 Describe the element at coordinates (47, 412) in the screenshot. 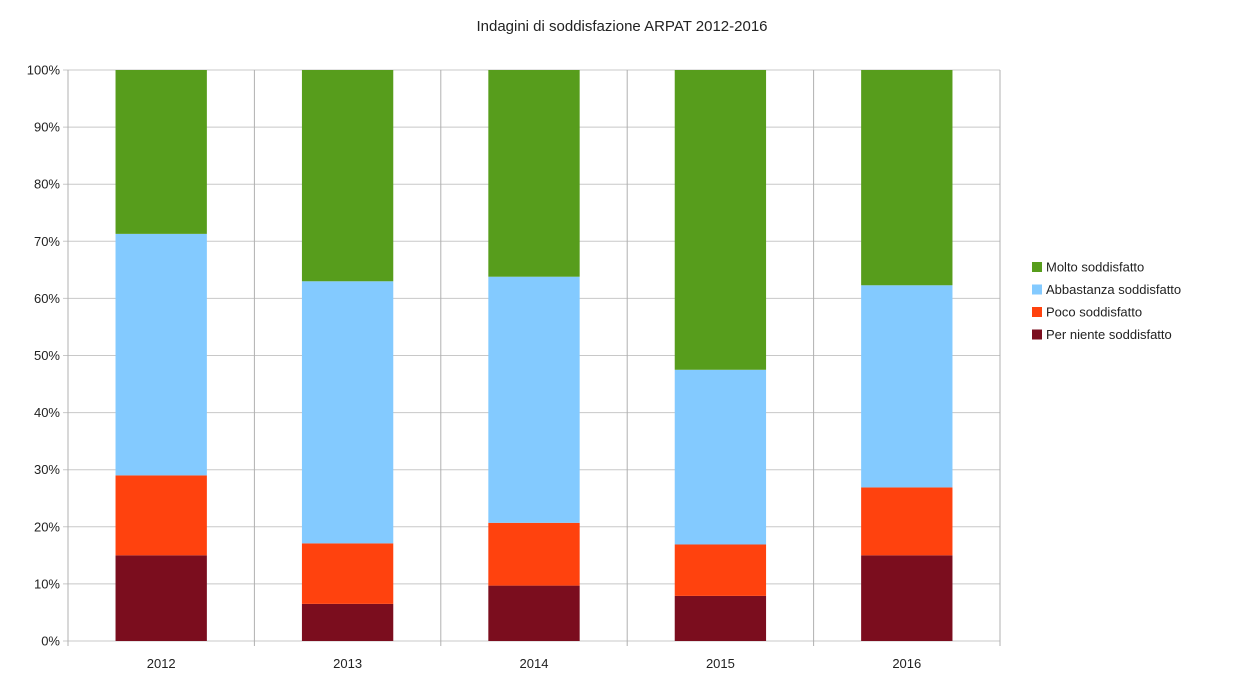

I see `y-tick-label: 40%` at that location.